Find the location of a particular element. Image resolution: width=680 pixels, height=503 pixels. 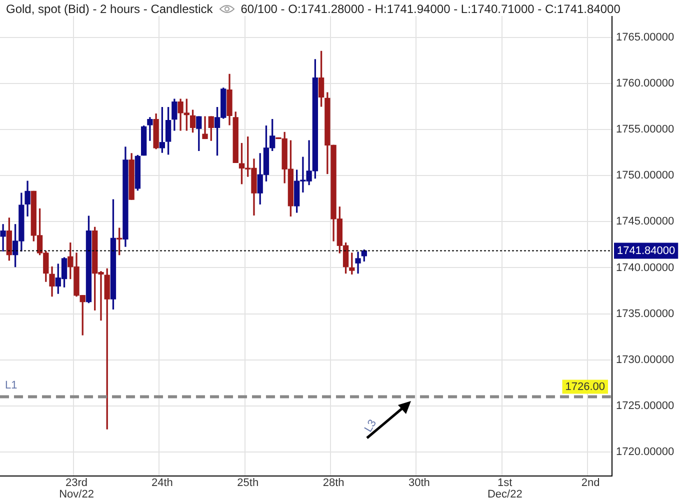

x-tick-label: 23rd Nov/22 is located at coordinates (76, 488).